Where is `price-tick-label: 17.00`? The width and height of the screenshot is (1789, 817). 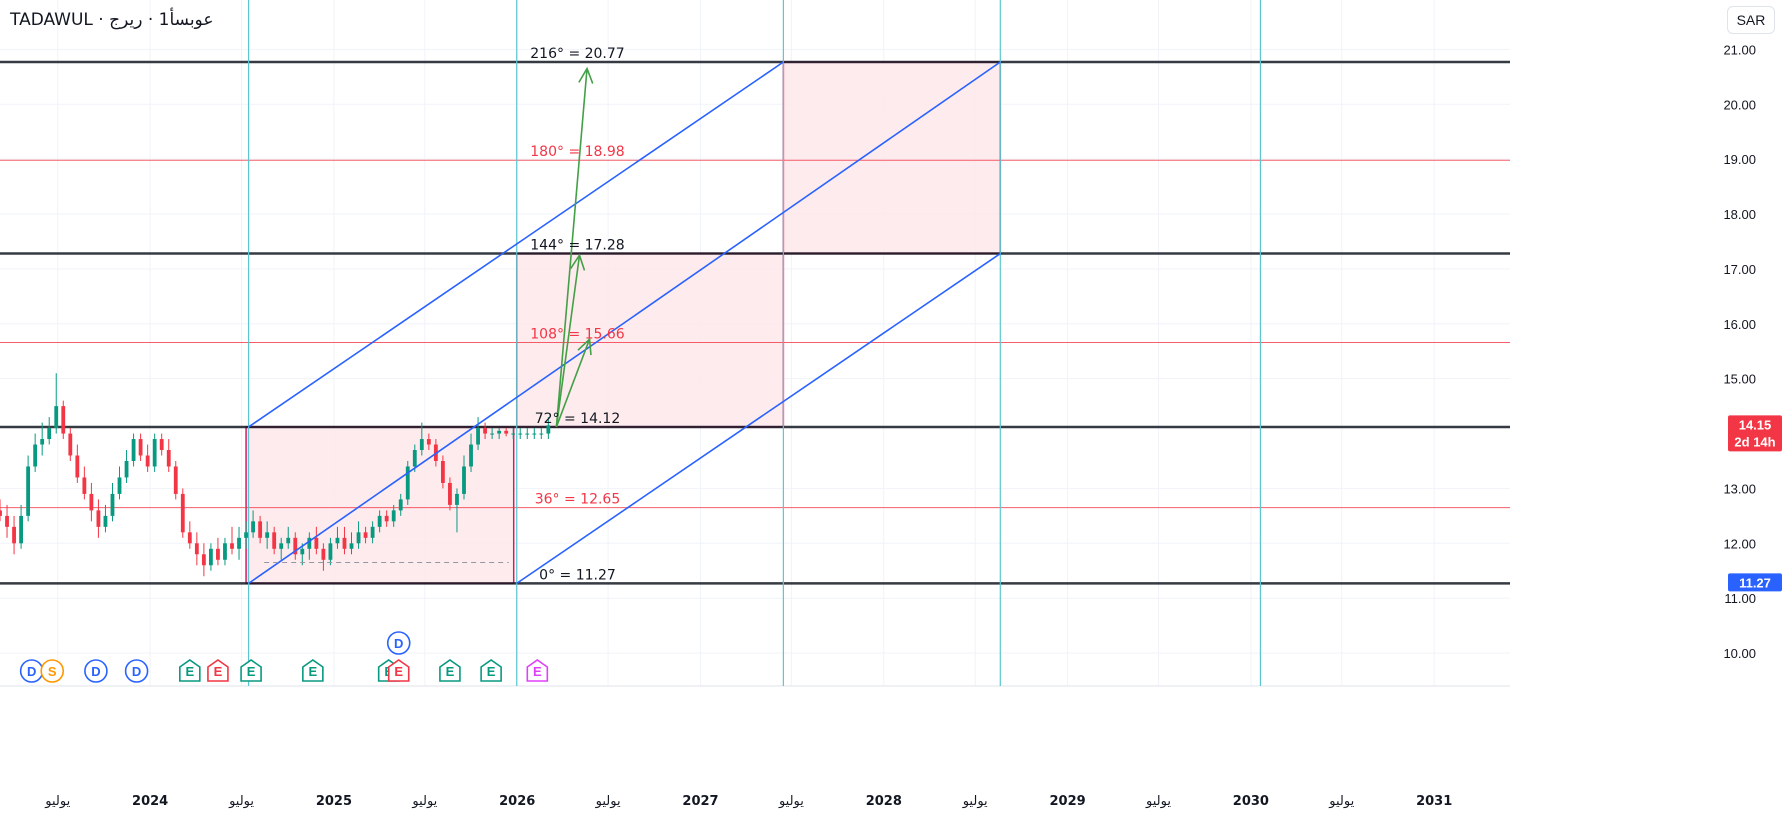 price-tick-label: 17.00 is located at coordinates (1739, 269).